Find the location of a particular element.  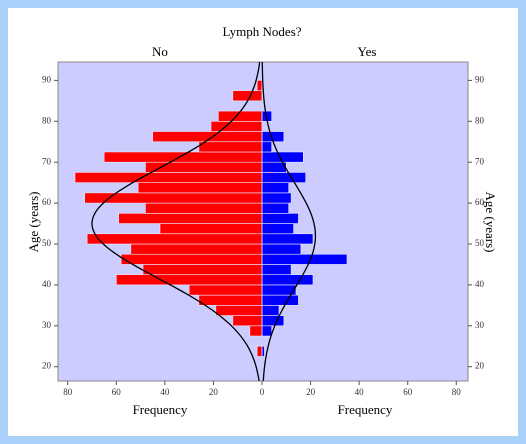

chart-title: Lymph Nodes? is located at coordinates (261, 31).